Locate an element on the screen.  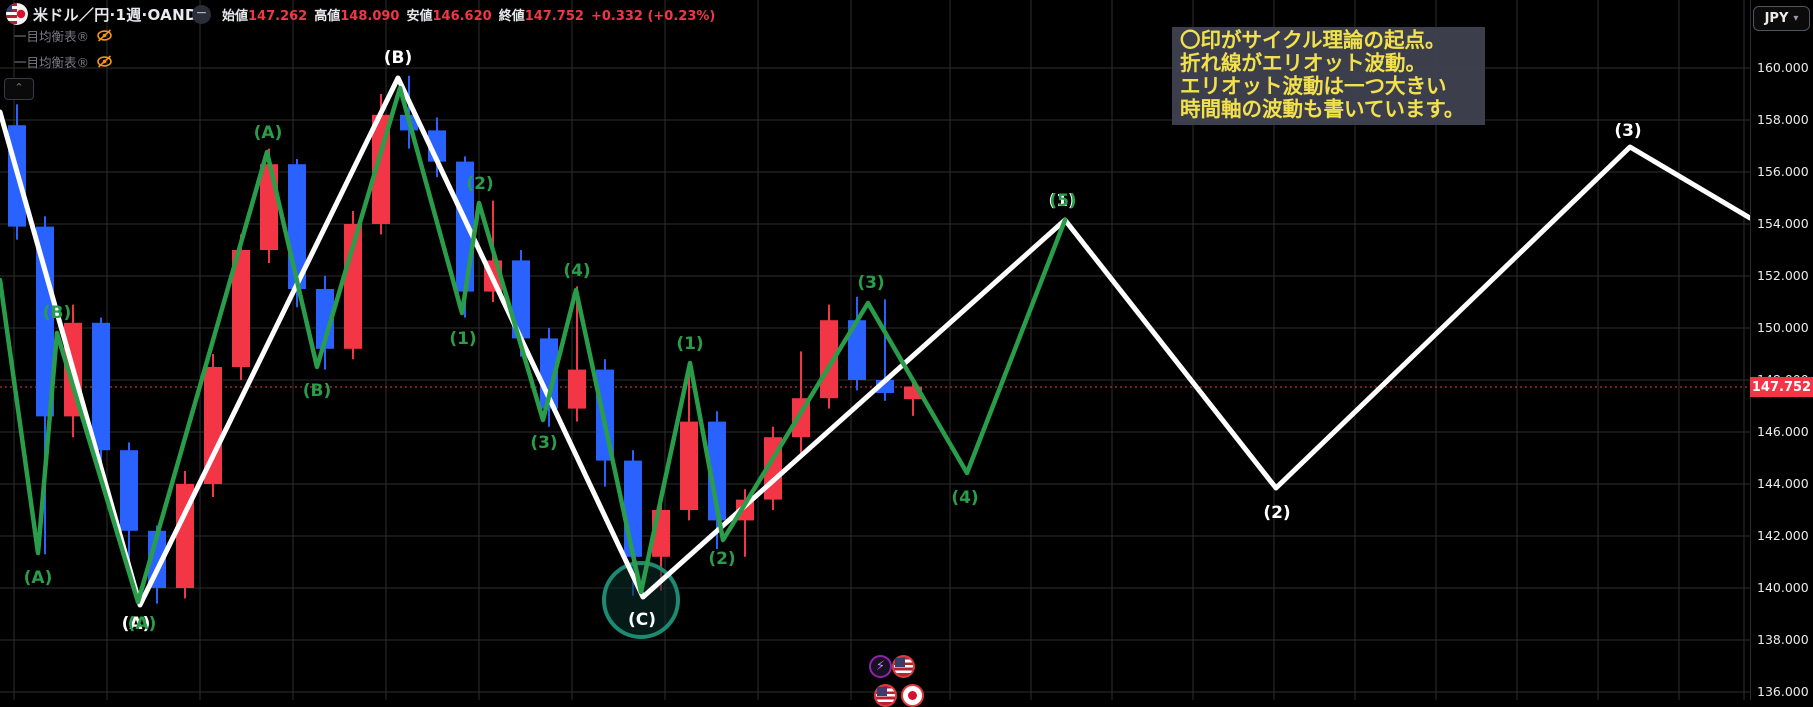
open-label: 始値 is located at coordinates (235, 16).